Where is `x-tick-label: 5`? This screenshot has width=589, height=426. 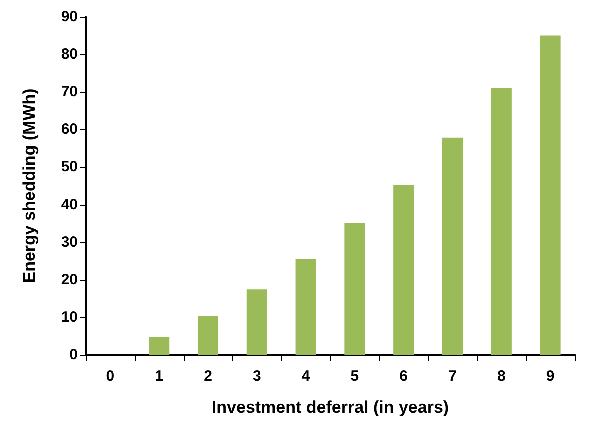
x-tick-label: 5 is located at coordinates (355, 376).